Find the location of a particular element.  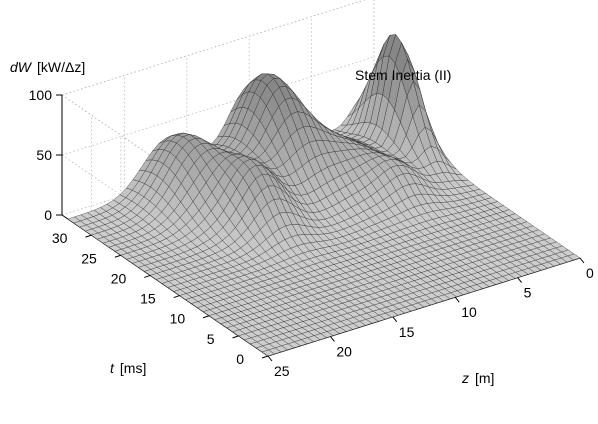

t-tick-label: 20 is located at coordinates (119, 278).